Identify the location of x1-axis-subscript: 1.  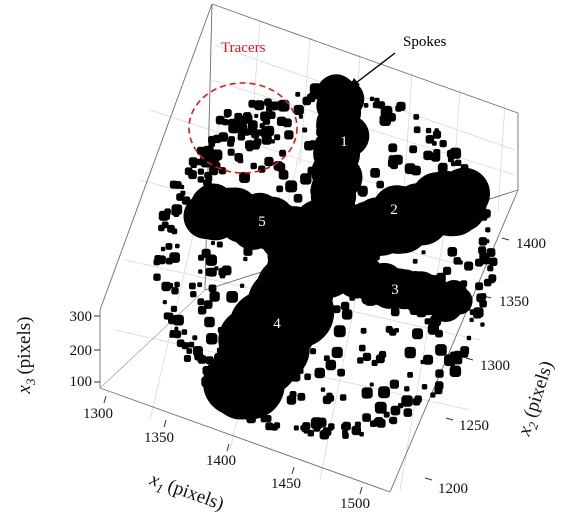
(159, 488).